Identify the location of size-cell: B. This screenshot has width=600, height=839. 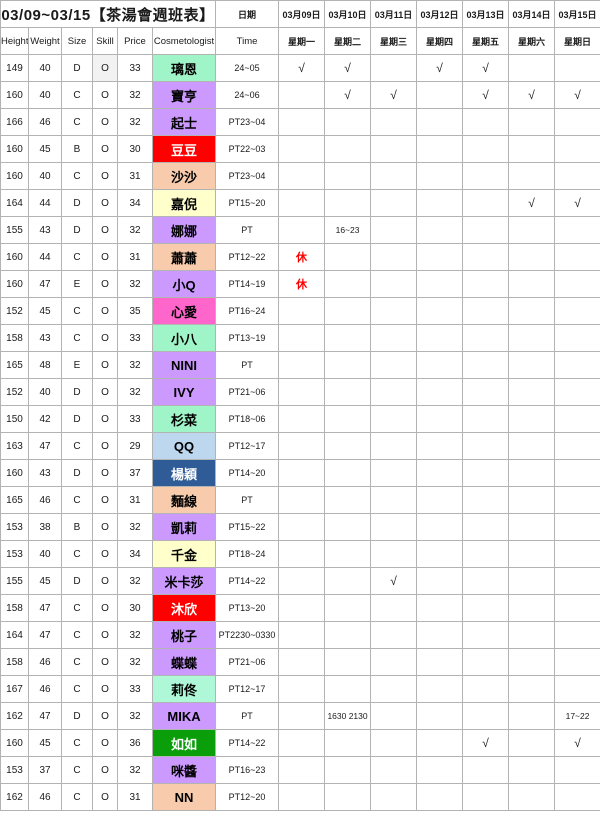
(77, 527).